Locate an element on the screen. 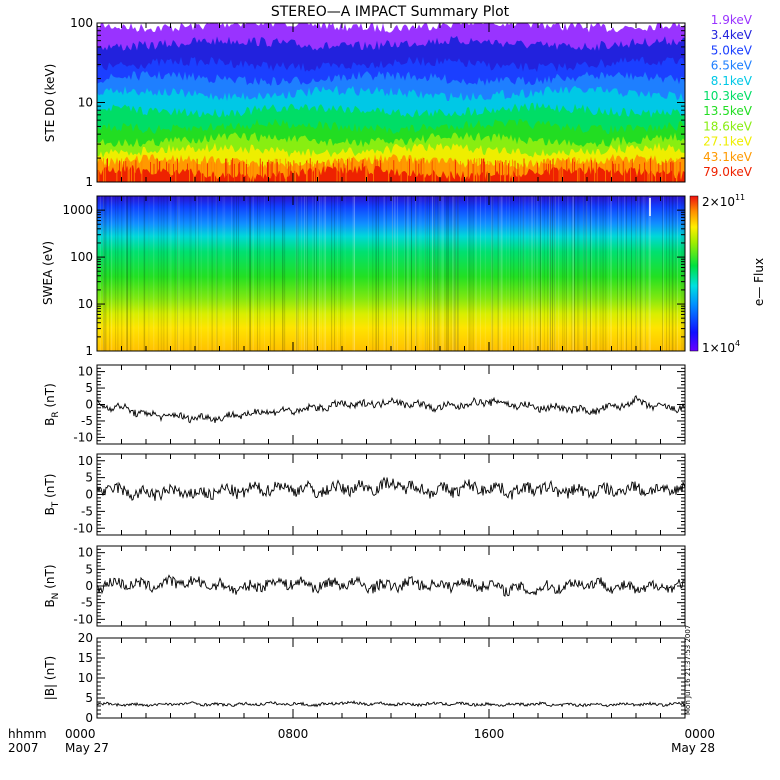 The height and width of the screenshot is (780, 780). ste-legend-entry: 43.1keV is located at coordinates (728, 157).